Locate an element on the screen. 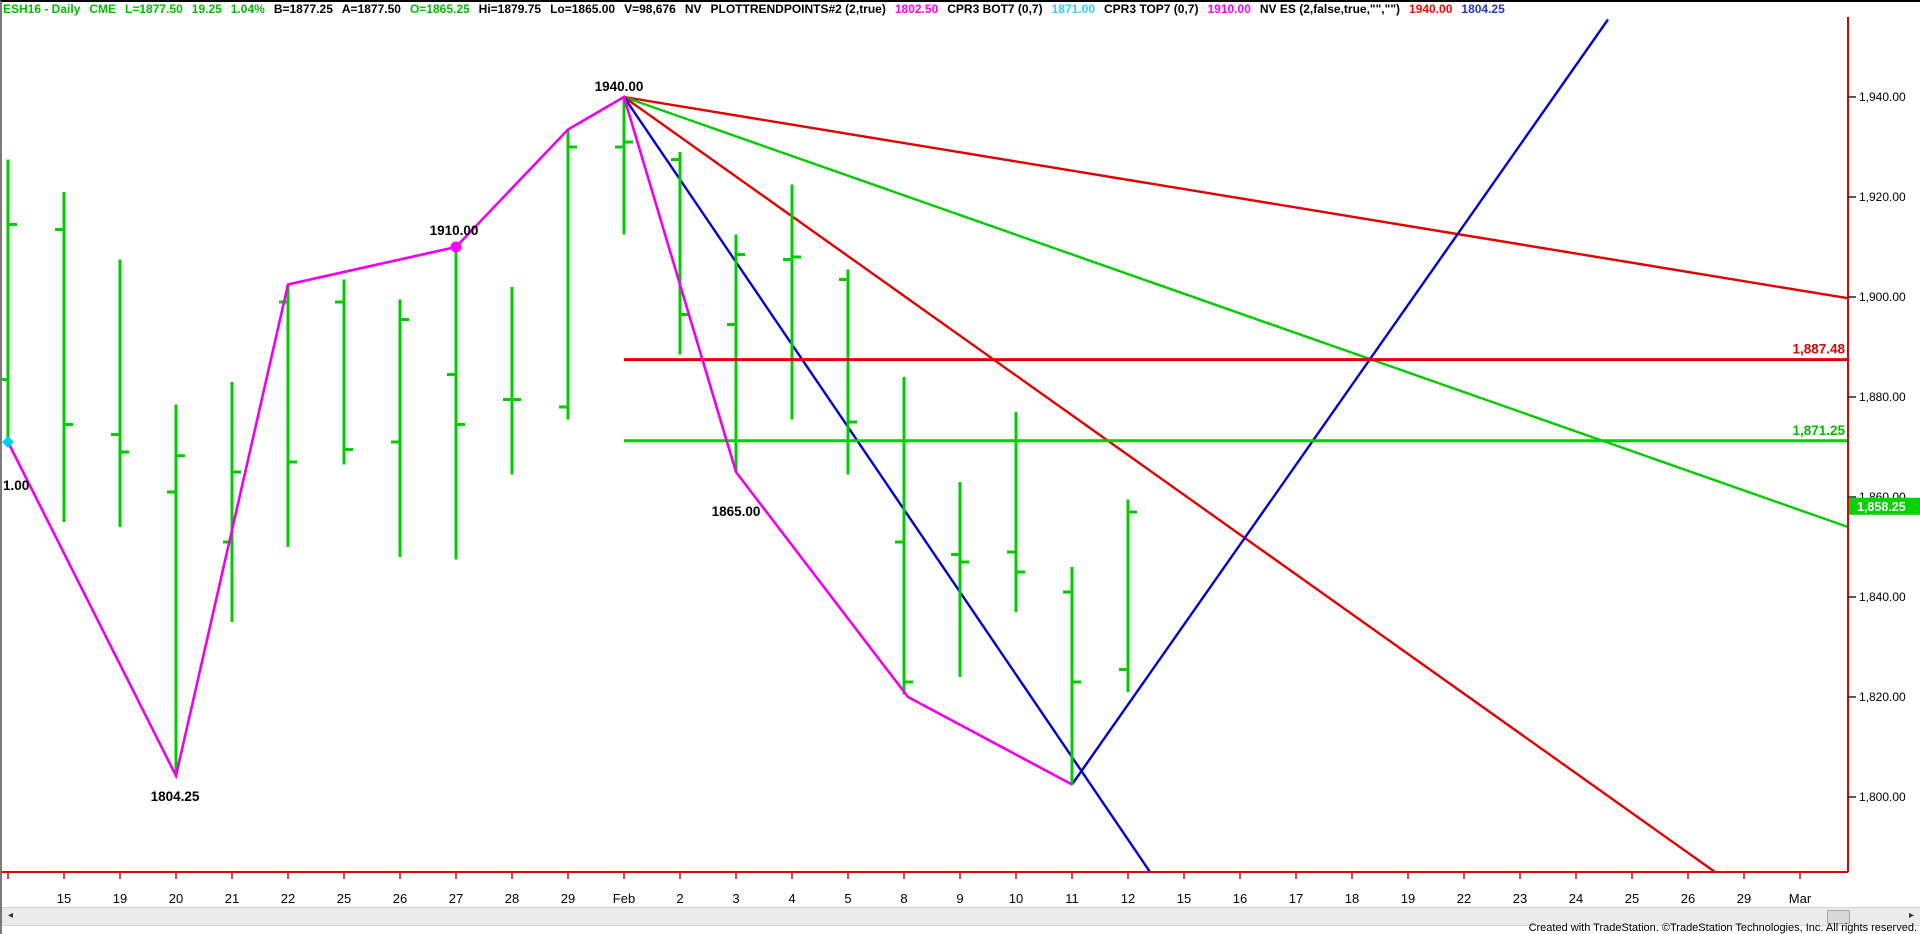 This screenshot has width=1920, height=934. svg-text: 1,940.00 is located at coordinates (1882, 97).